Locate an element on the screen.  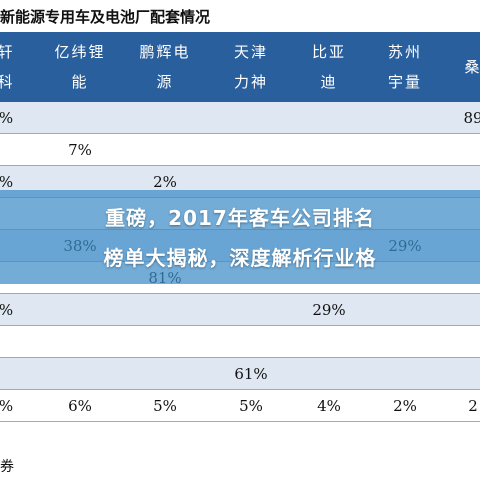
header-col-sang: 桑 is located at coordinates (466, 67).